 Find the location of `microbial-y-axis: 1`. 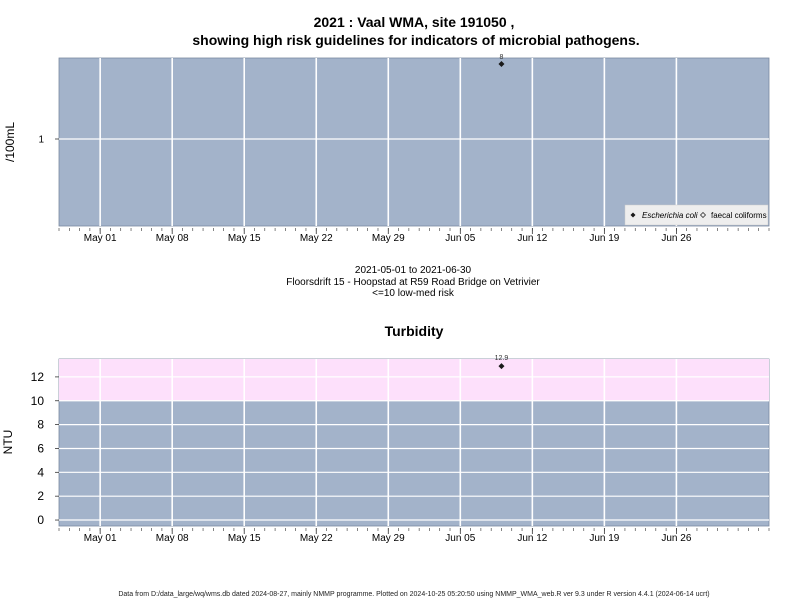

microbial-y-axis: 1 is located at coordinates (48, 140).